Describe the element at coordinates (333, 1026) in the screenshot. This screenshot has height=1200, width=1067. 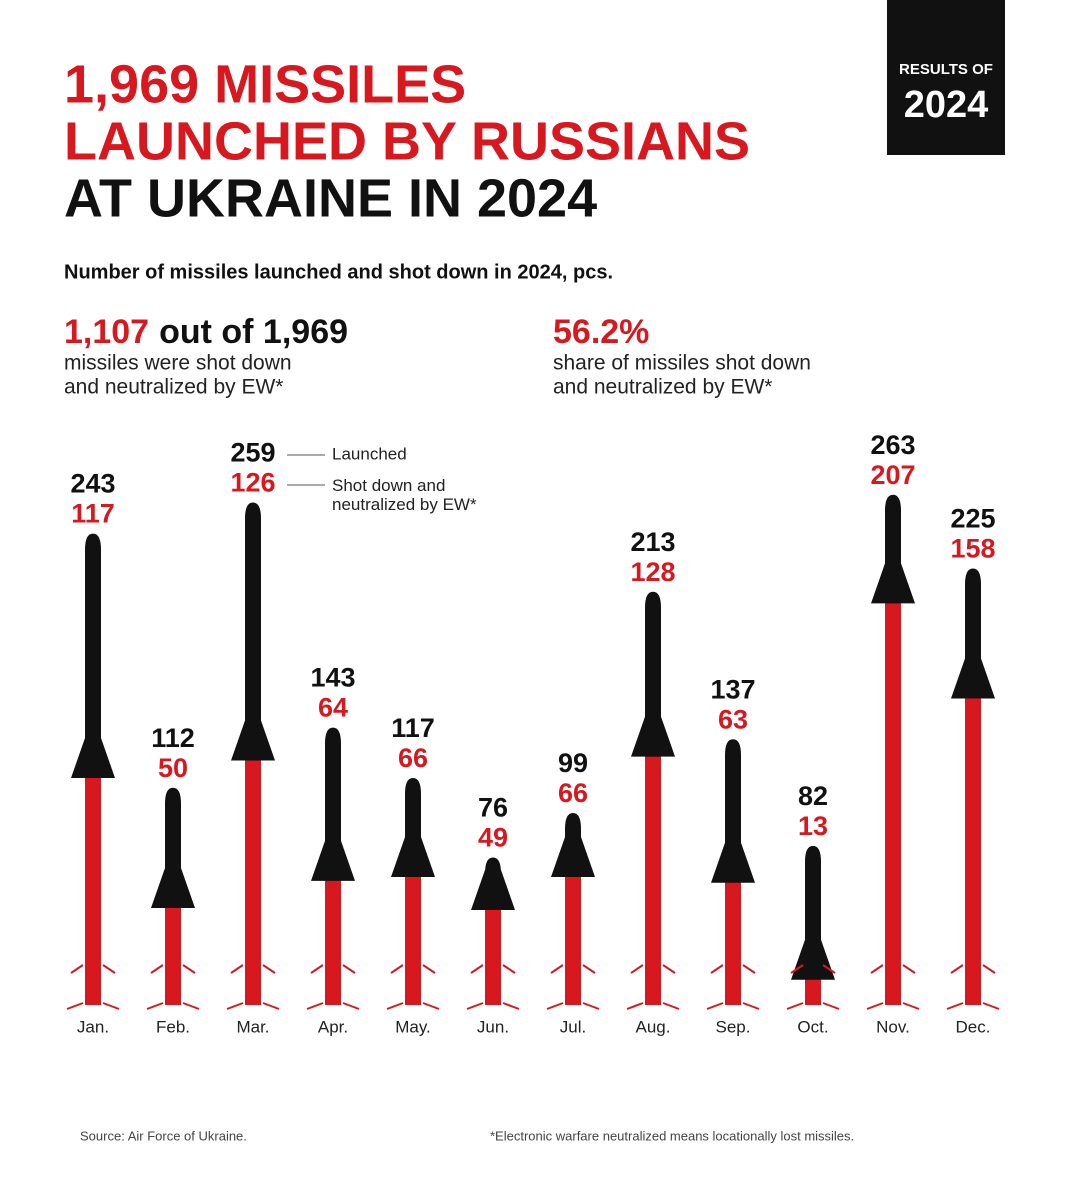
I see `month-label: Apr.` at that location.